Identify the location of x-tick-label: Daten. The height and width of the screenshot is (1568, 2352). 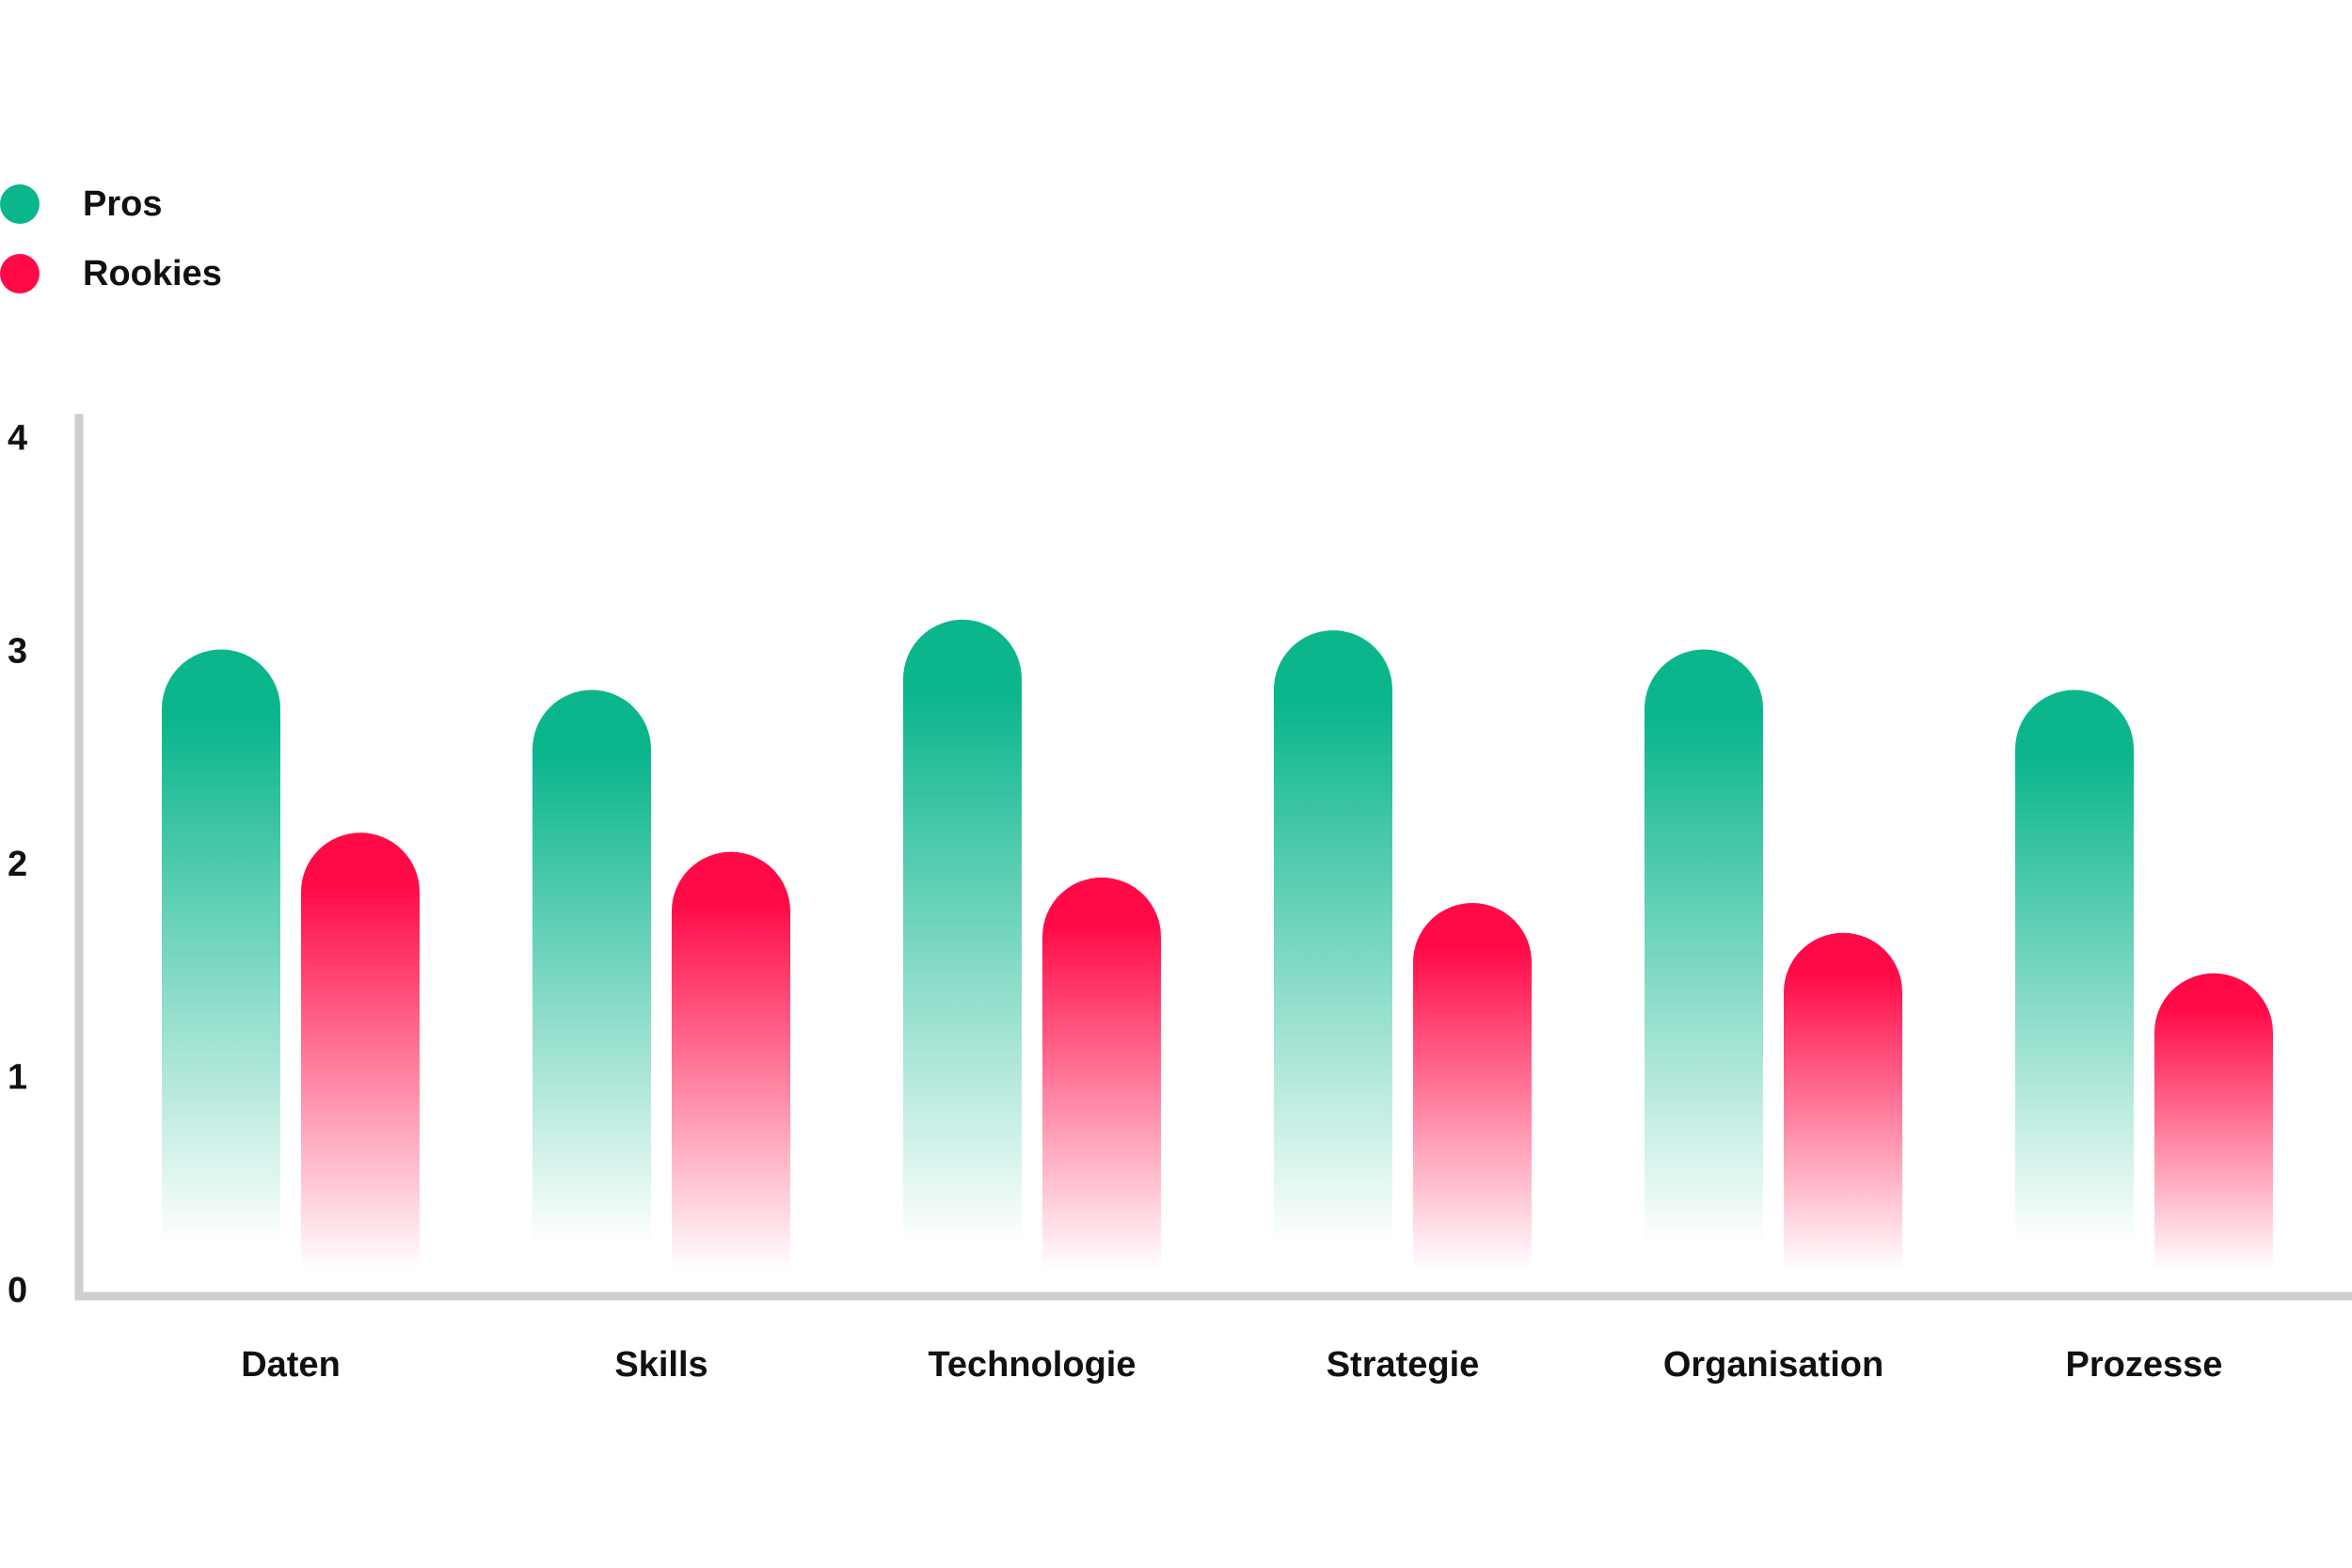
(291, 1365).